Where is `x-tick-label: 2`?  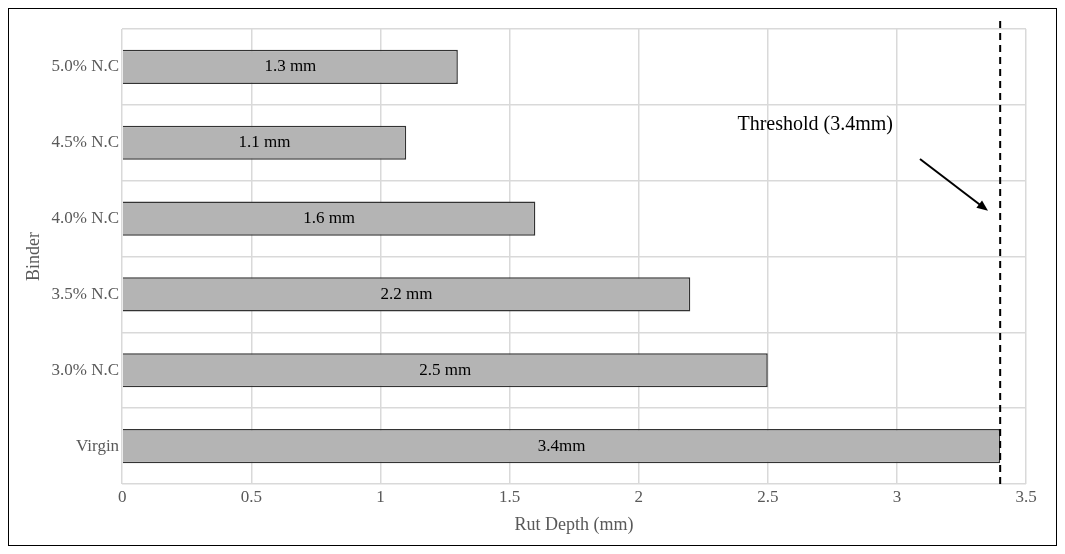 x-tick-label: 2 is located at coordinates (638, 496).